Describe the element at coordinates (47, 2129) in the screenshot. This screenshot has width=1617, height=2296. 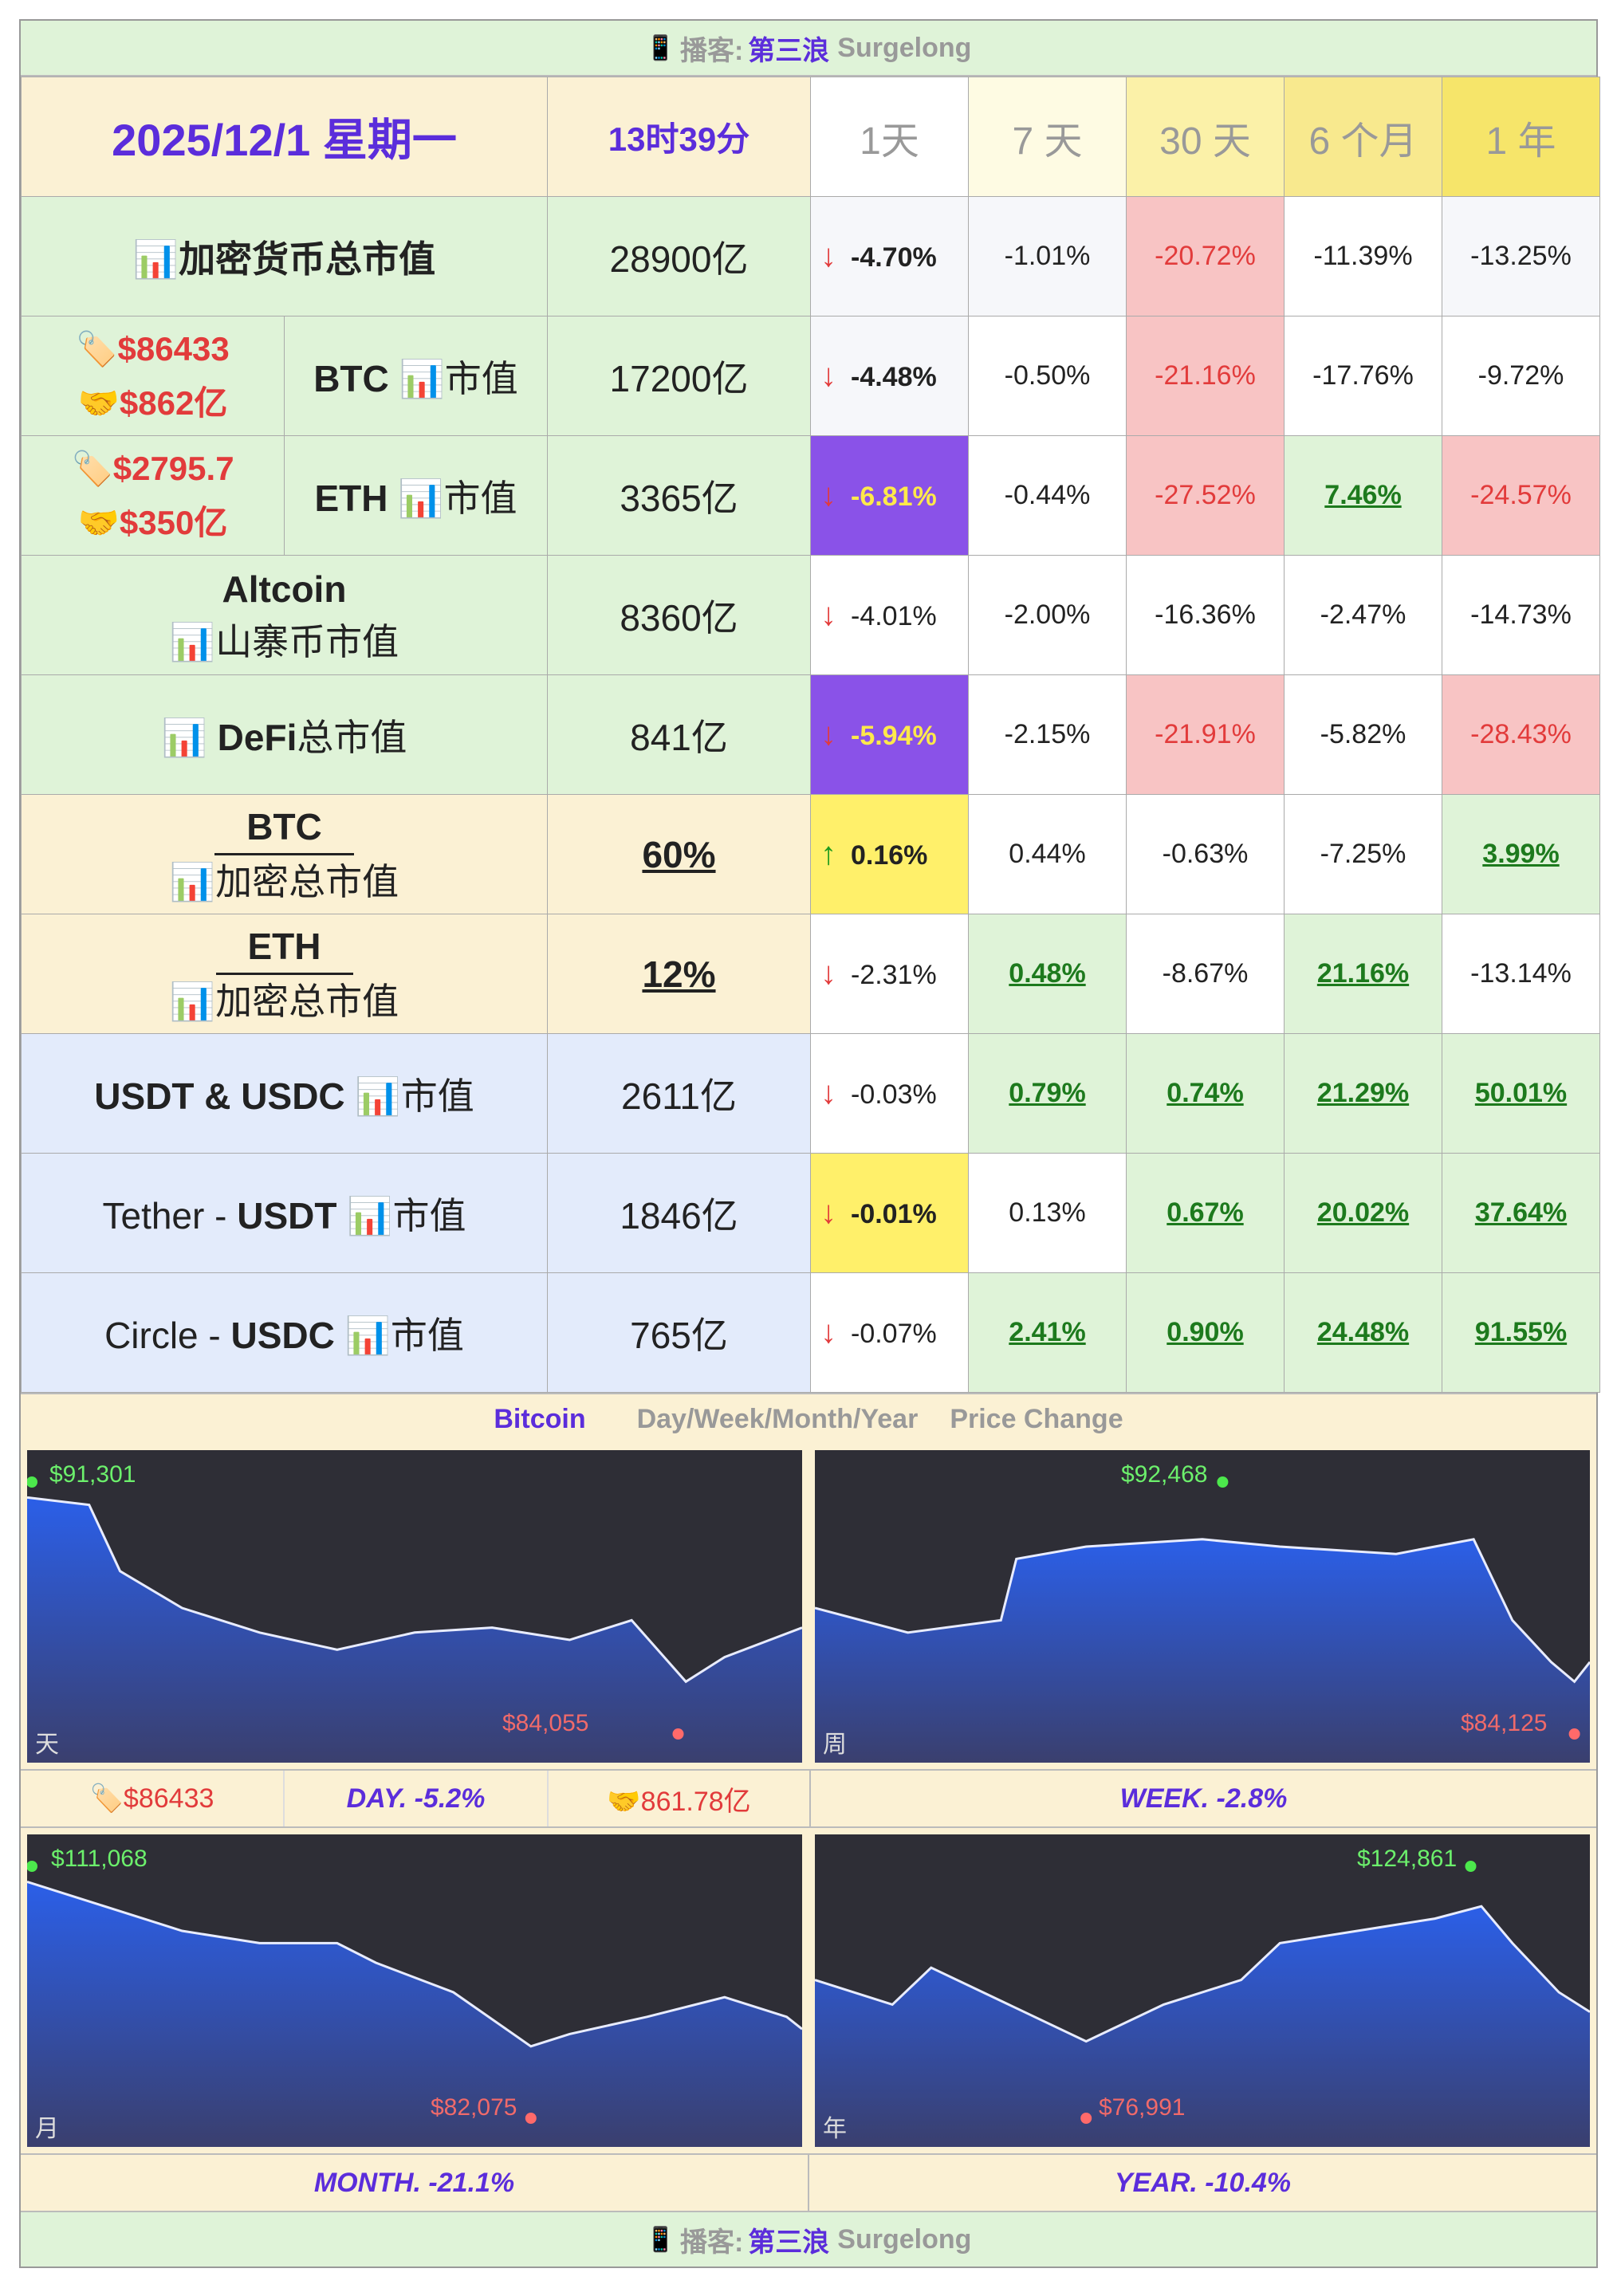
I see `period-corner-label: 月` at that location.